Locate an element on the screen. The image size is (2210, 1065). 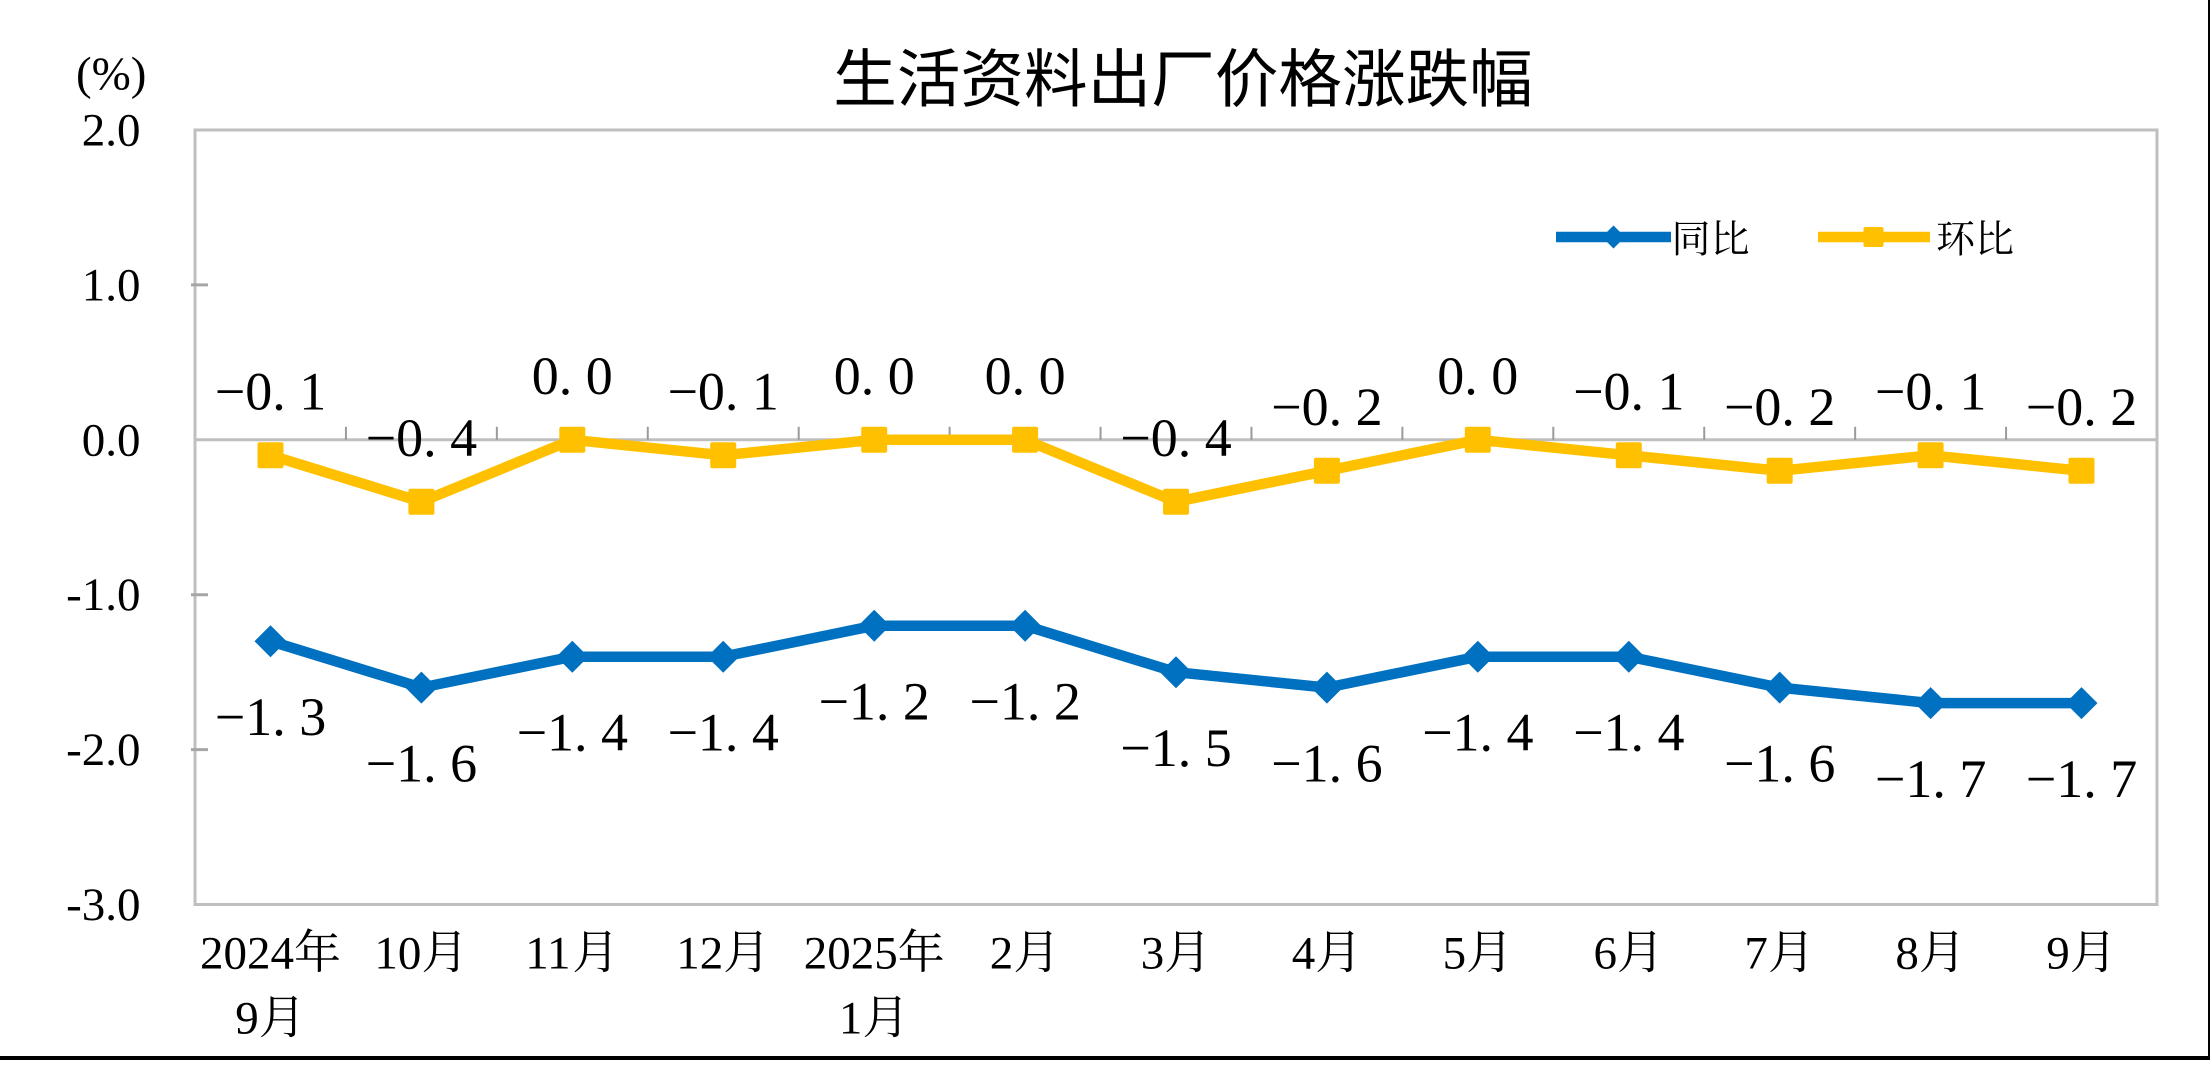
svg-text: 3 is located at coordinates (1153, 953).